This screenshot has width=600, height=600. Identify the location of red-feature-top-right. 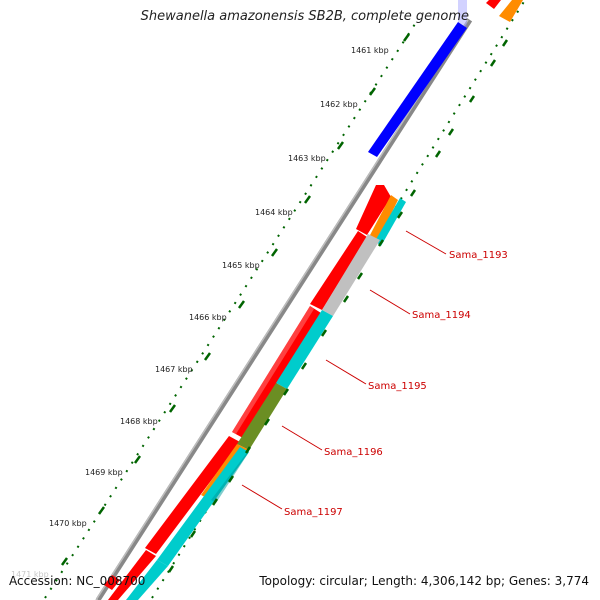
(493, 4).